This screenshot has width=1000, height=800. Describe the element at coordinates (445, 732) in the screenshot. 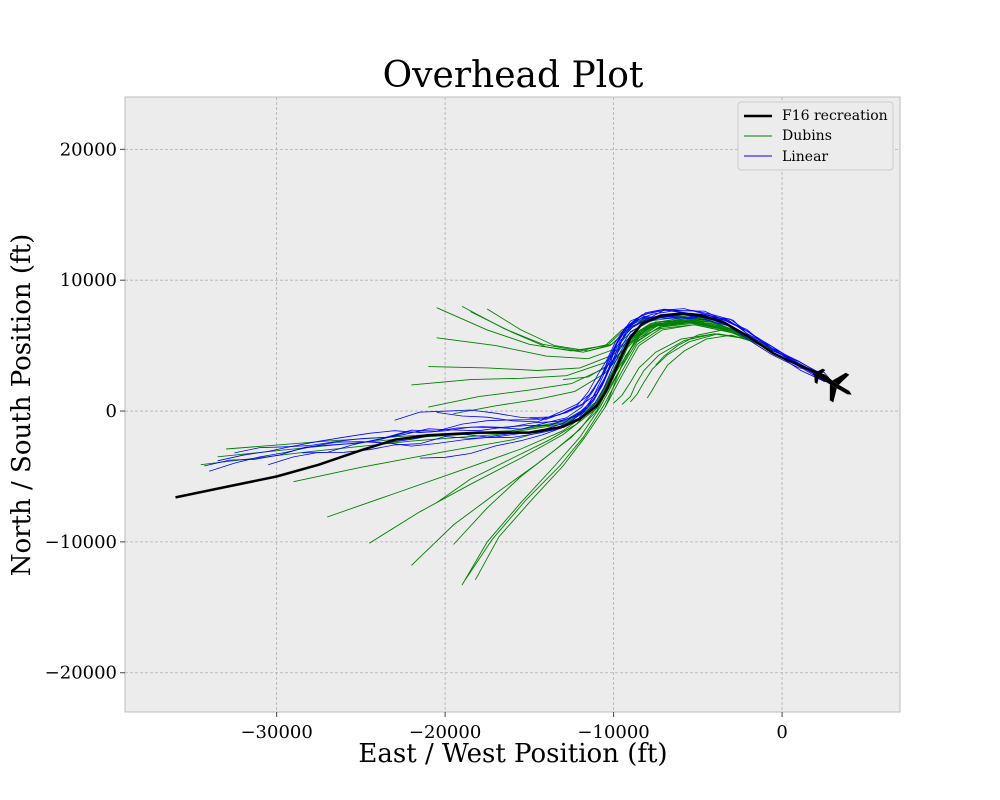

I see `x-tick-label: −20000` at that location.